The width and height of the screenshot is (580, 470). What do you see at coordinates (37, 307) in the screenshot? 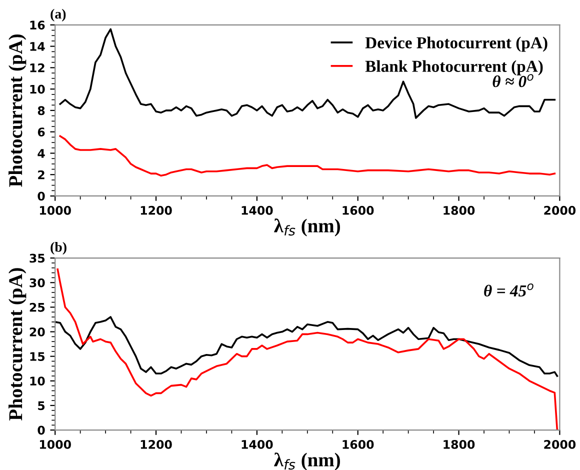
I see `y-tick-label: 25` at bounding box center [37, 307].